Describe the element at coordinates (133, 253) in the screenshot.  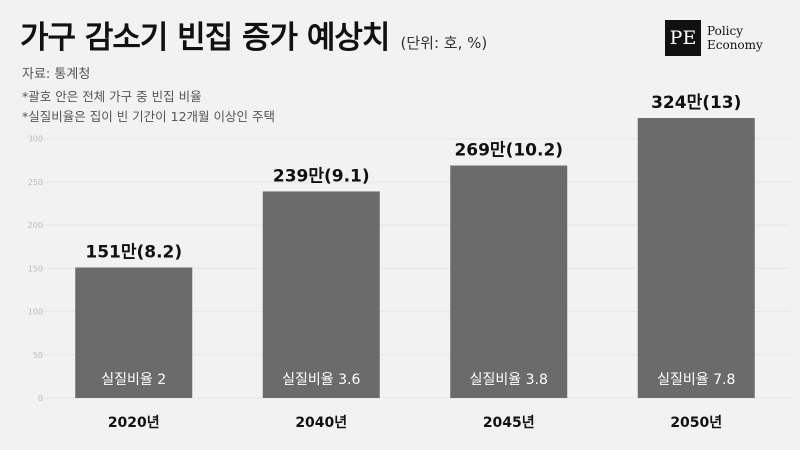
I see `bar-value-label-0: 151만(8.2)` at that location.